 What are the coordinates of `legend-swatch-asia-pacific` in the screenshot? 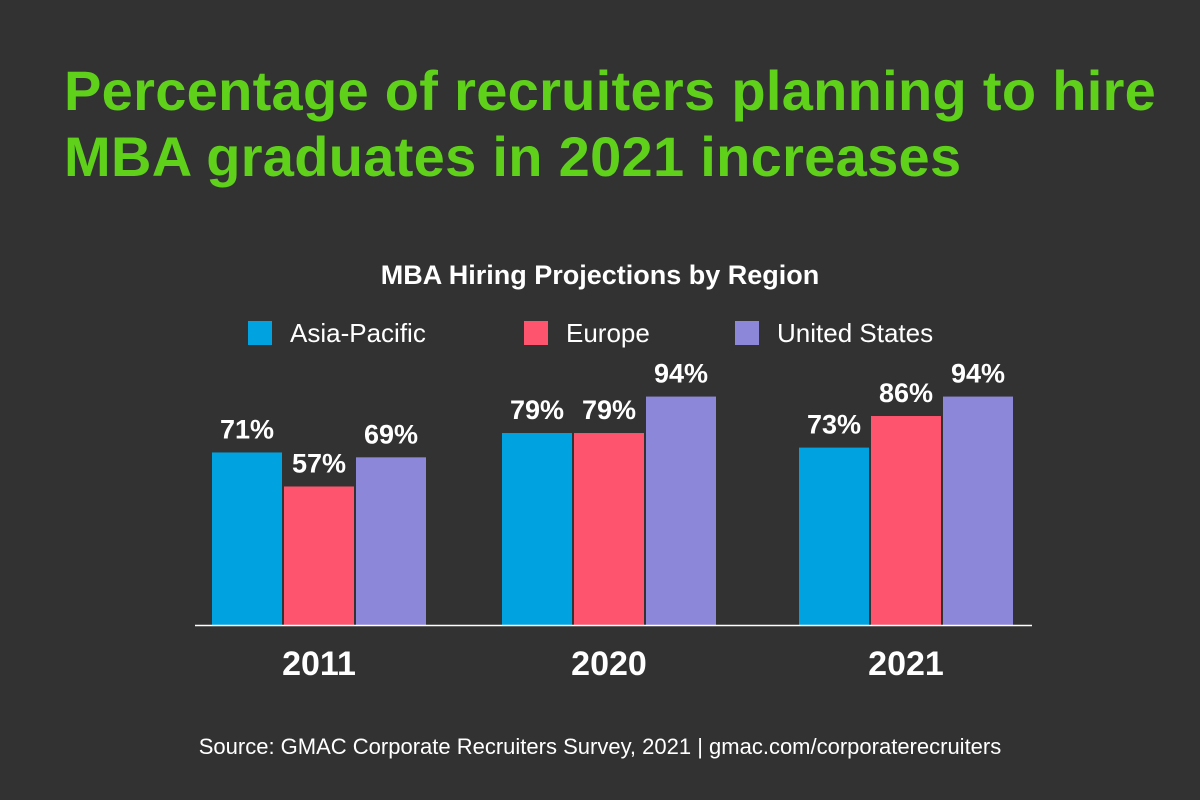 It's located at (260, 333).